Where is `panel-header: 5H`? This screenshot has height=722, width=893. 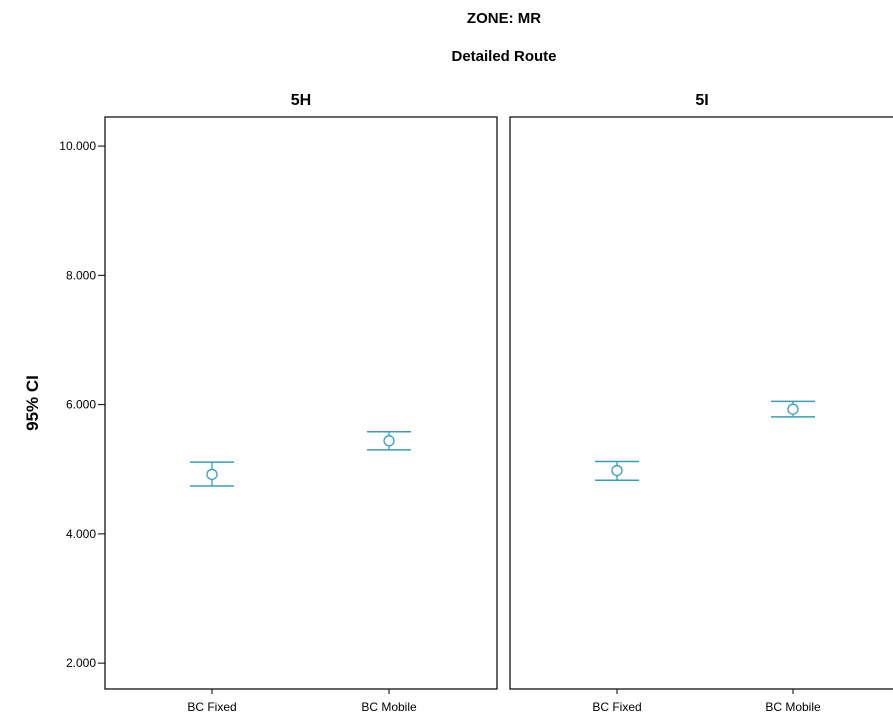 panel-header: 5H is located at coordinates (301, 100).